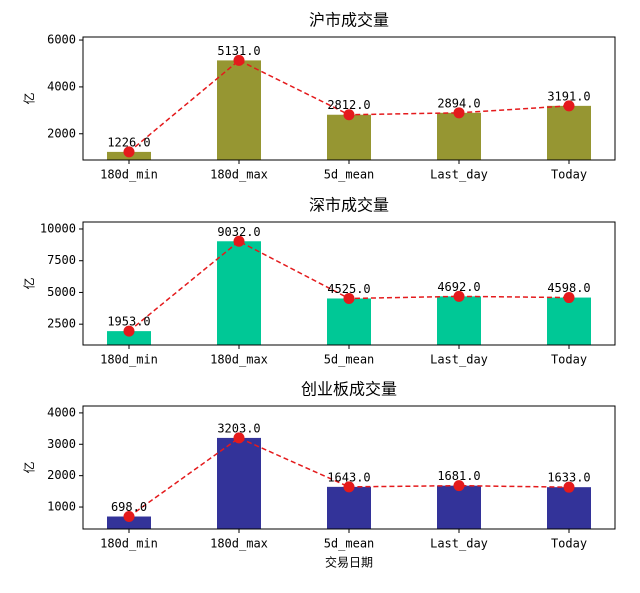  Describe the element at coordinates (348, 105) in the screenshot. I see `value-label: 2812.0` at that location.